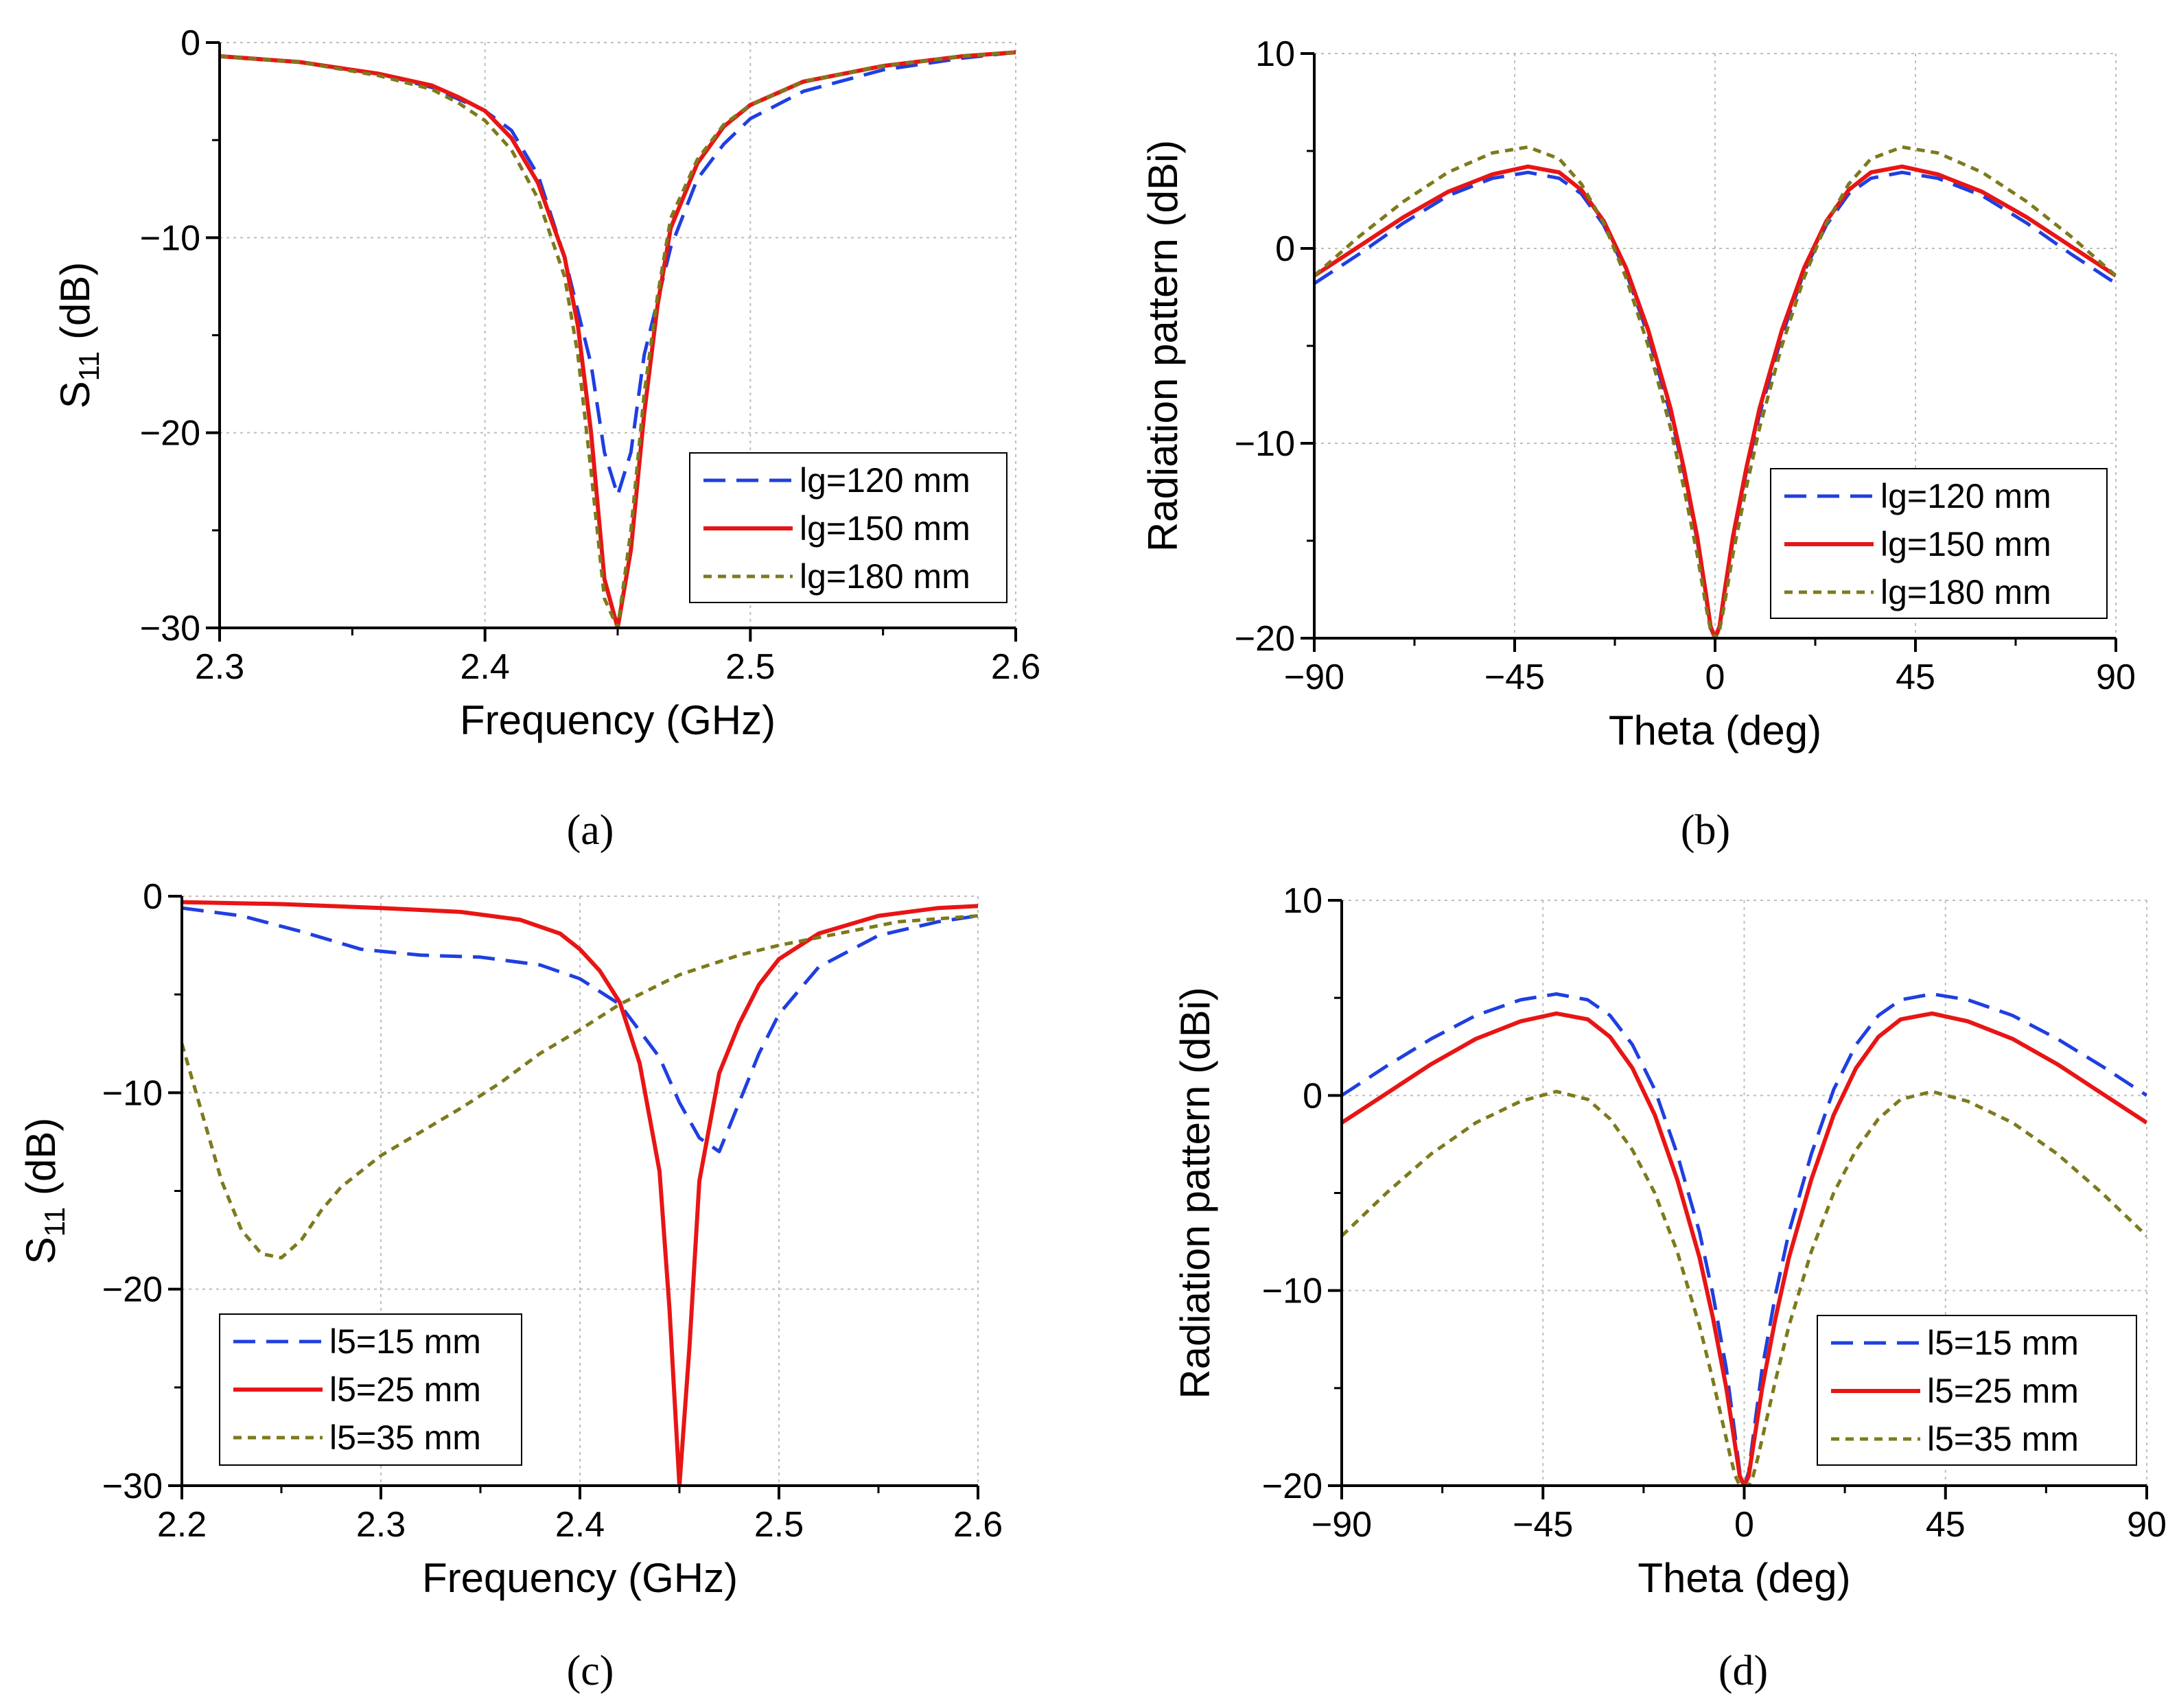 The height and width of the screenshot is (1708, 2179). Describe the element at coordinates (580, 1030) in the screenshot. I see `series-line-l5-15-mm` at that location.